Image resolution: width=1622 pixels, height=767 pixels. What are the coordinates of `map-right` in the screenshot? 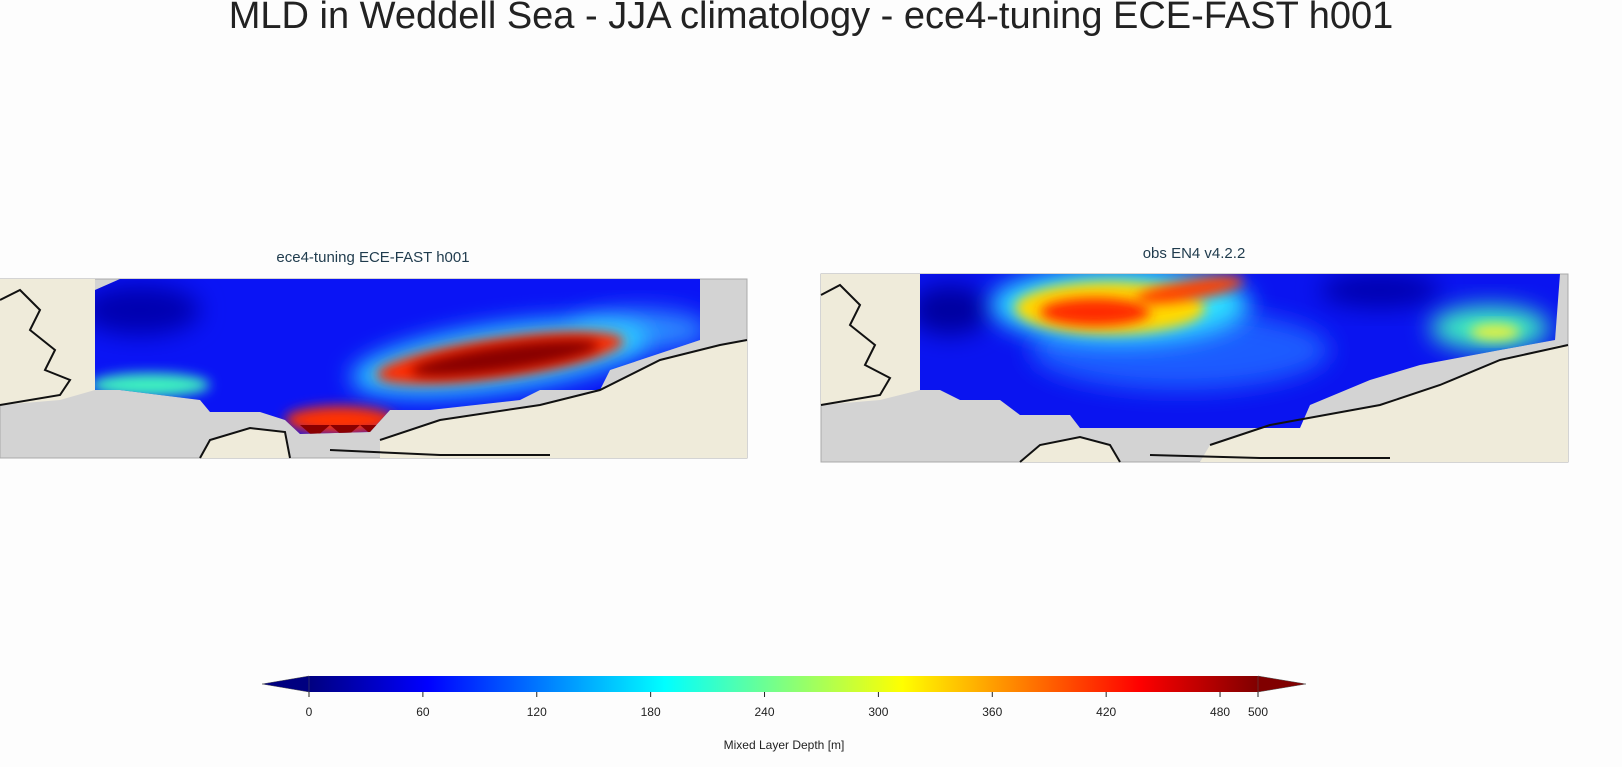 It's located at (1194, 368).